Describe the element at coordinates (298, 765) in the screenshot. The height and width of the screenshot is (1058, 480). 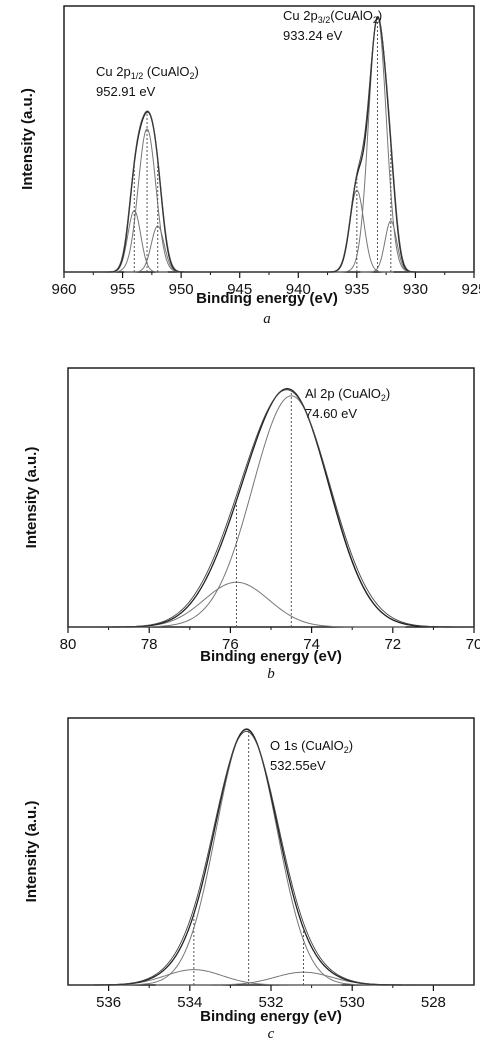
I see `peak-annotation-value: 532.55eV` at that location.